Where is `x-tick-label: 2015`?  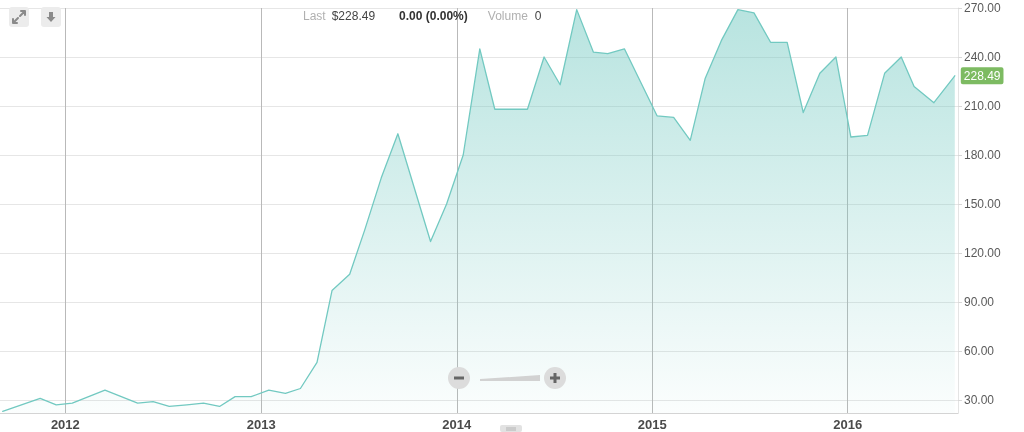
x-tick-label: 2015 is located at coordinates (652, 424).